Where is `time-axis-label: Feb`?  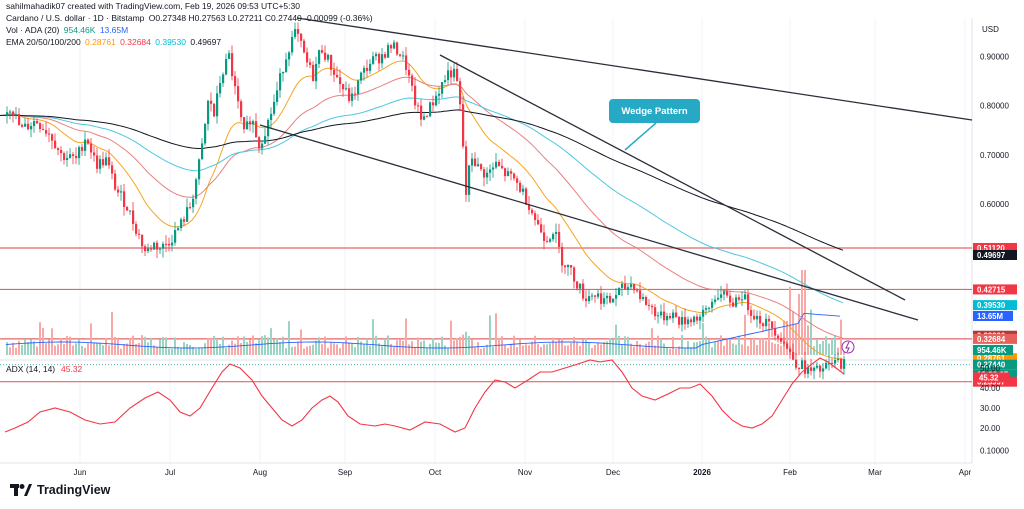 time-axis-label: Feb is located at coordinates (790, 472).